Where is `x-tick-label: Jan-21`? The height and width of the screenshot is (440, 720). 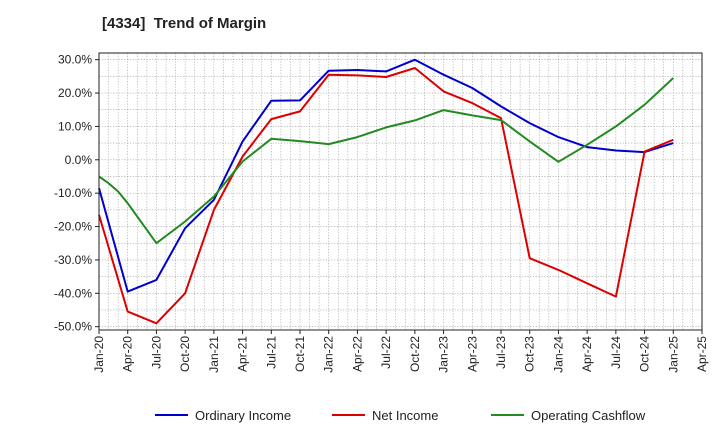
x-tick-label: Jan-21 is located at coordinates (214, 354).